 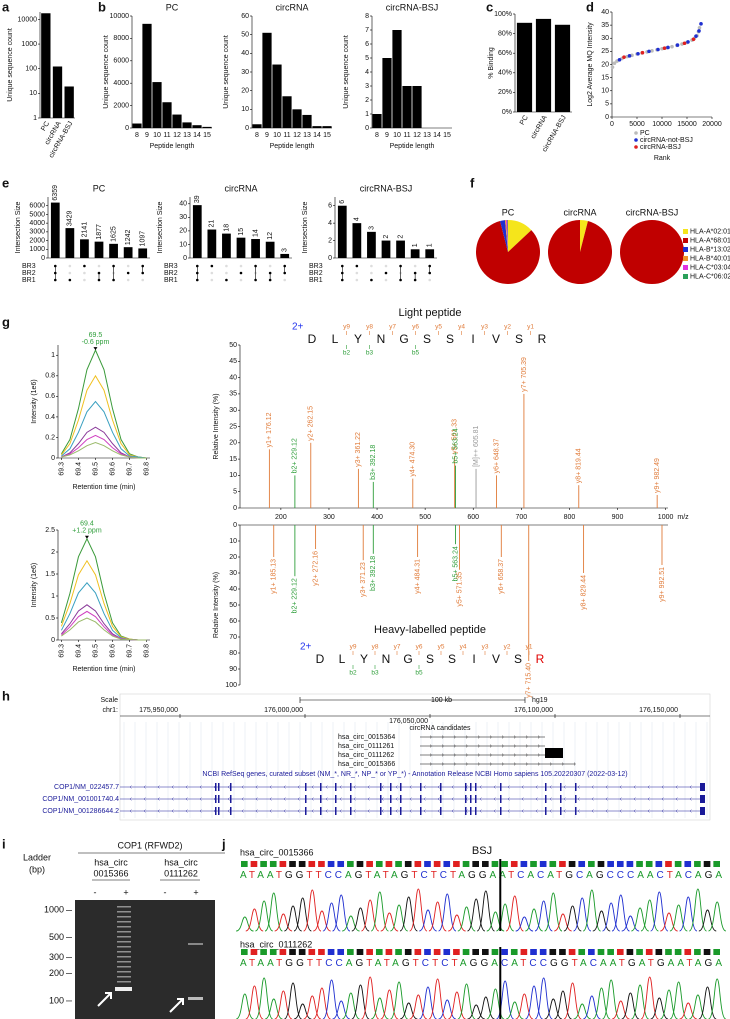 I want to click on lane-label: 0111262, so click(x=181, y=873).